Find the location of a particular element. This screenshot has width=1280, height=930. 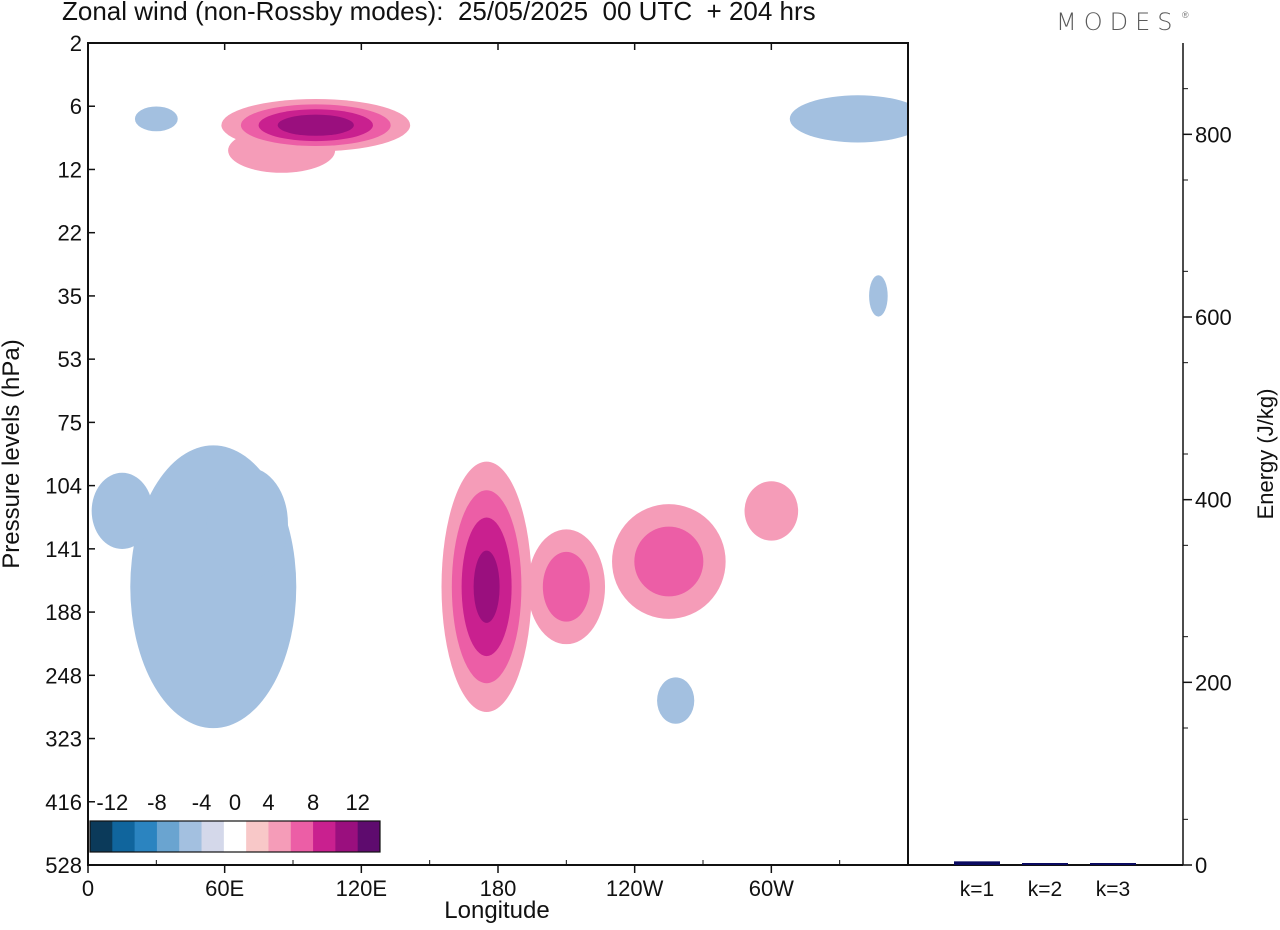

y-tick-label: 104 is located at coordinates (63, 486).